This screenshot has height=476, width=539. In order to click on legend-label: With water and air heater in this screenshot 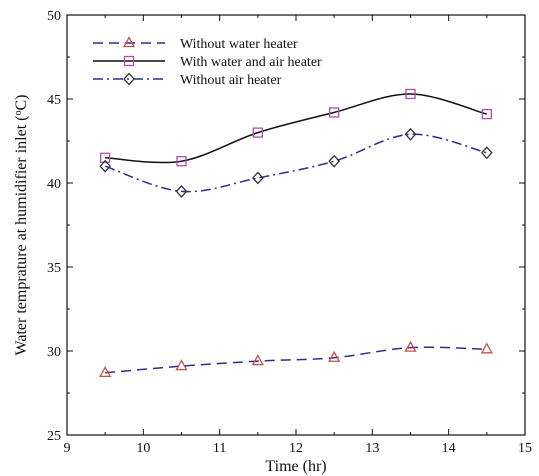, I will do `click(251, 62)`.